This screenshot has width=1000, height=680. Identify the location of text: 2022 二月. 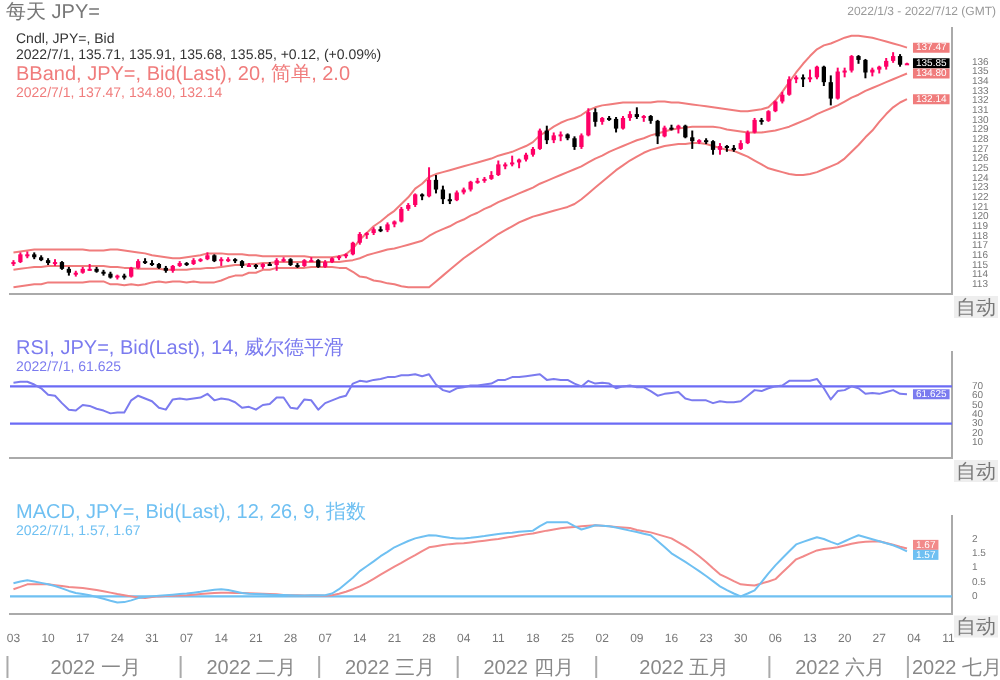
(251, 668).